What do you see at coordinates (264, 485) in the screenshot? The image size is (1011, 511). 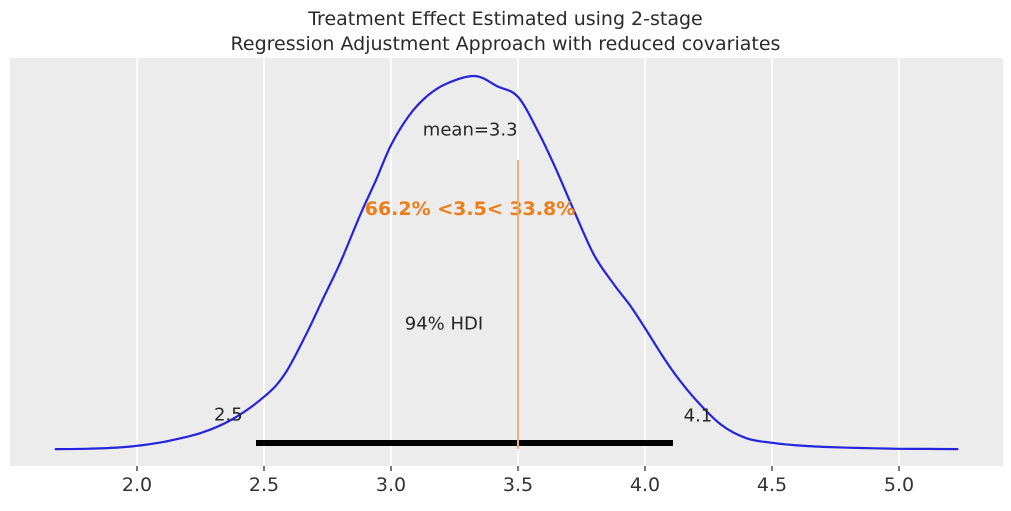 I see `x-tick-label: 2.5` at bounding box center [264, 485].